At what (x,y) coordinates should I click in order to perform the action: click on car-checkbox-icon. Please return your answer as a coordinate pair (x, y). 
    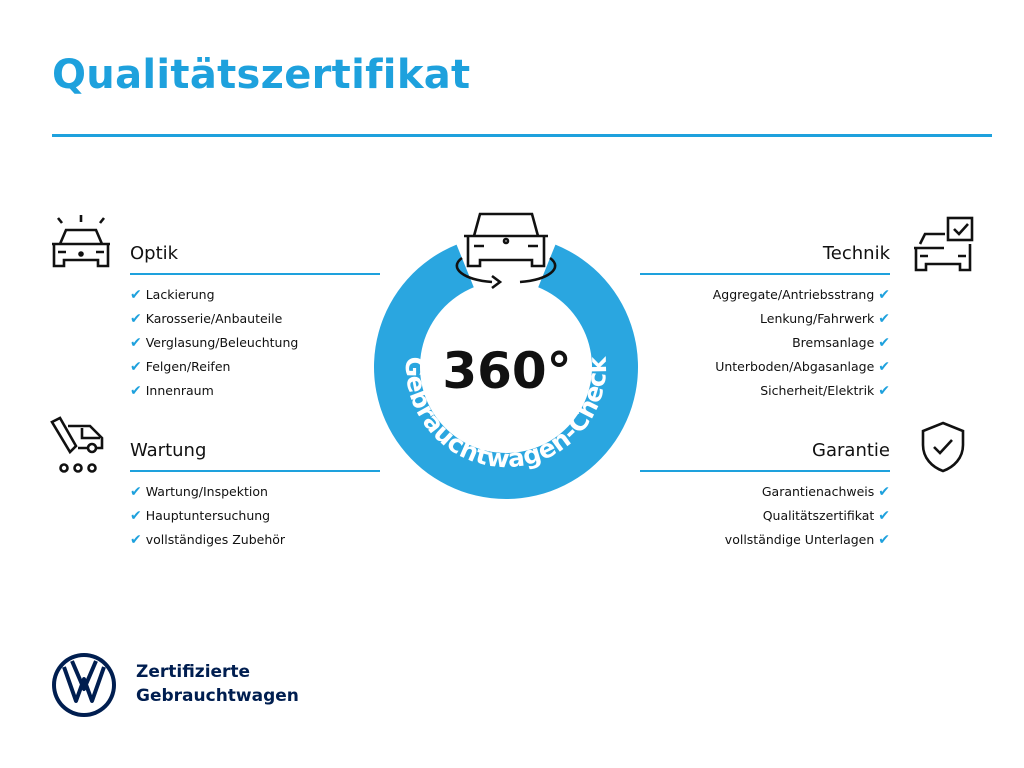
    Looking at the image, I should click on (944, 244).